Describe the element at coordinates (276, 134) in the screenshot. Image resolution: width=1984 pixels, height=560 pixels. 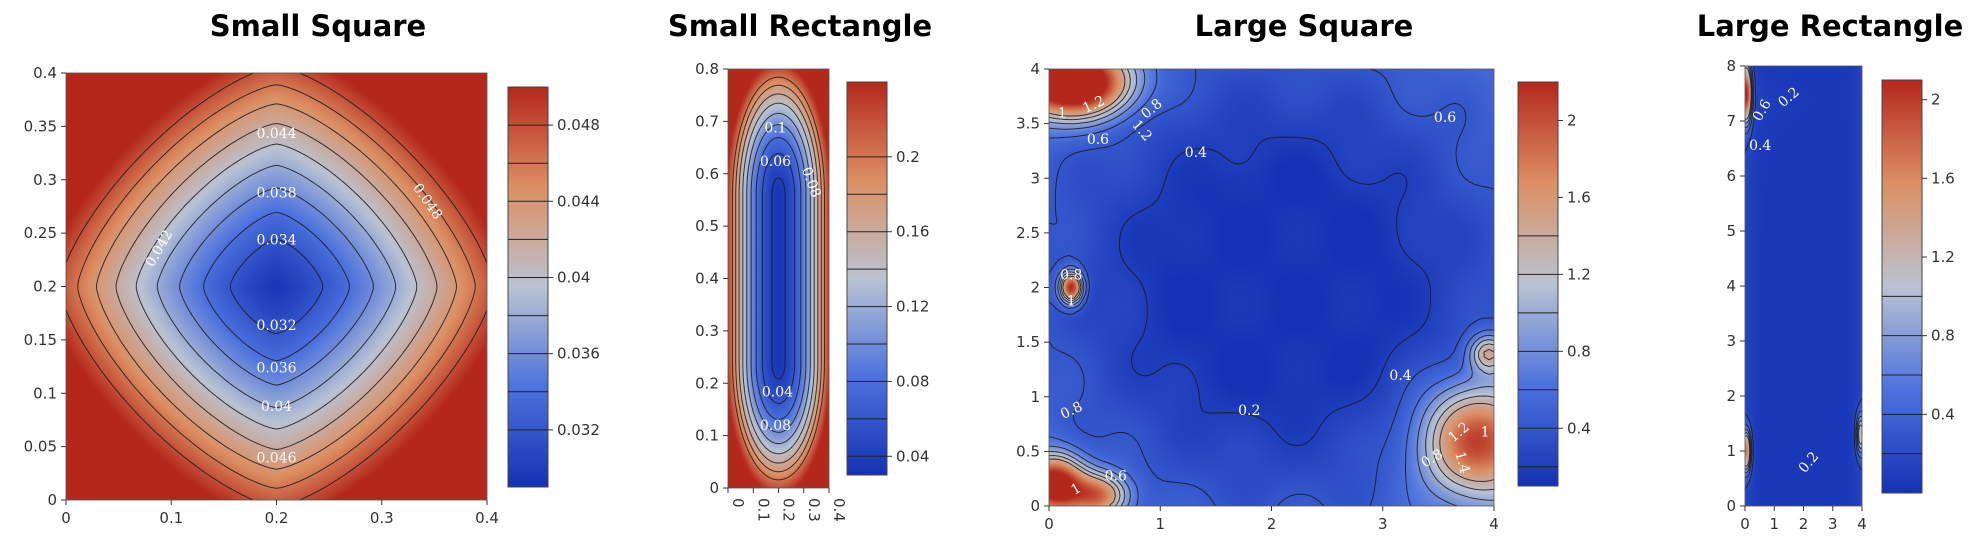
I see `contour-label: 0.044` at that location.